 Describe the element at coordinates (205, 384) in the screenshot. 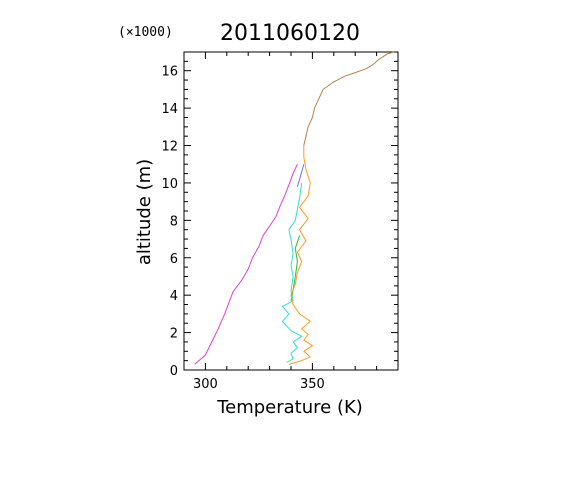

I see `x-tick-label: 300` at that location.